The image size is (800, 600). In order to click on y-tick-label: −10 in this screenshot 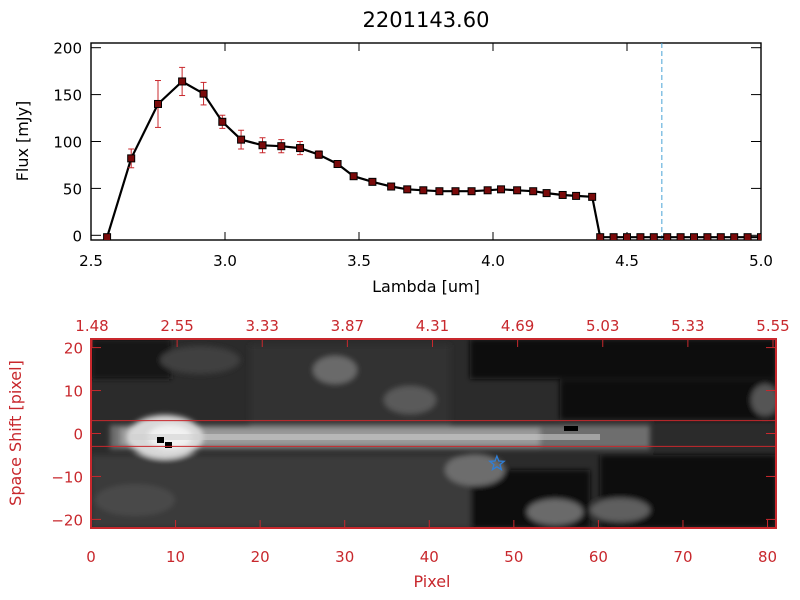, I will do `click(67, 477)`.